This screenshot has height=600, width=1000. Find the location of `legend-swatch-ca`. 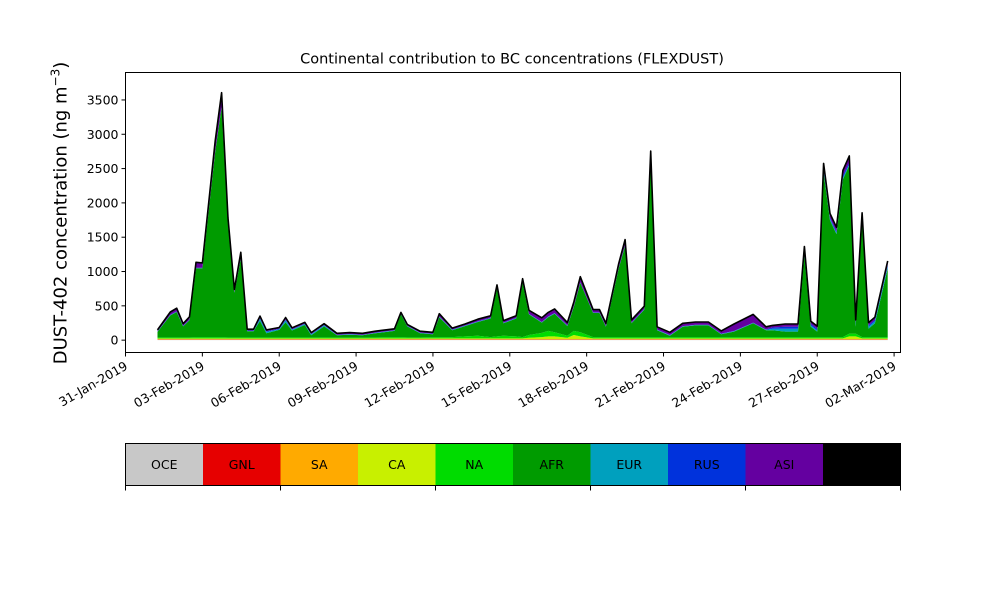

legend-swatch-ca is located at coordinates (397, 464).